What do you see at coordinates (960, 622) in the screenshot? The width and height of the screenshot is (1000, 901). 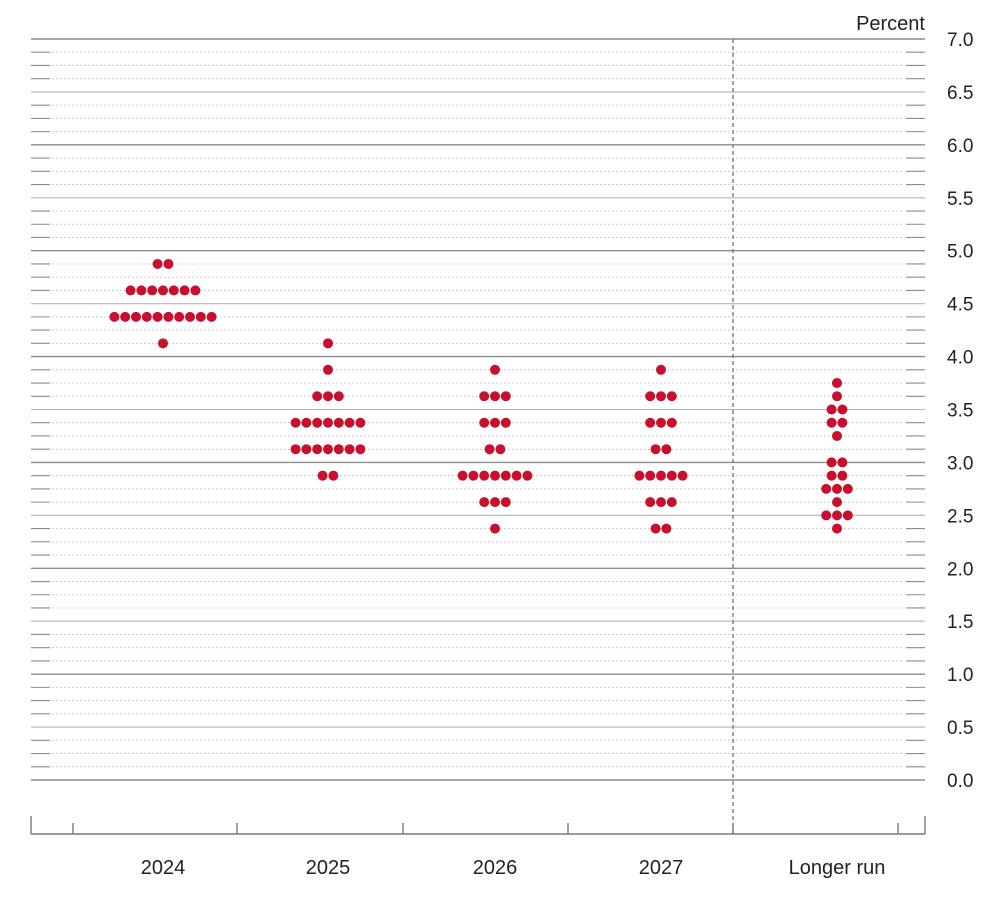 I see `y-tick-label: 1.5` at bounding box center [960, 622].